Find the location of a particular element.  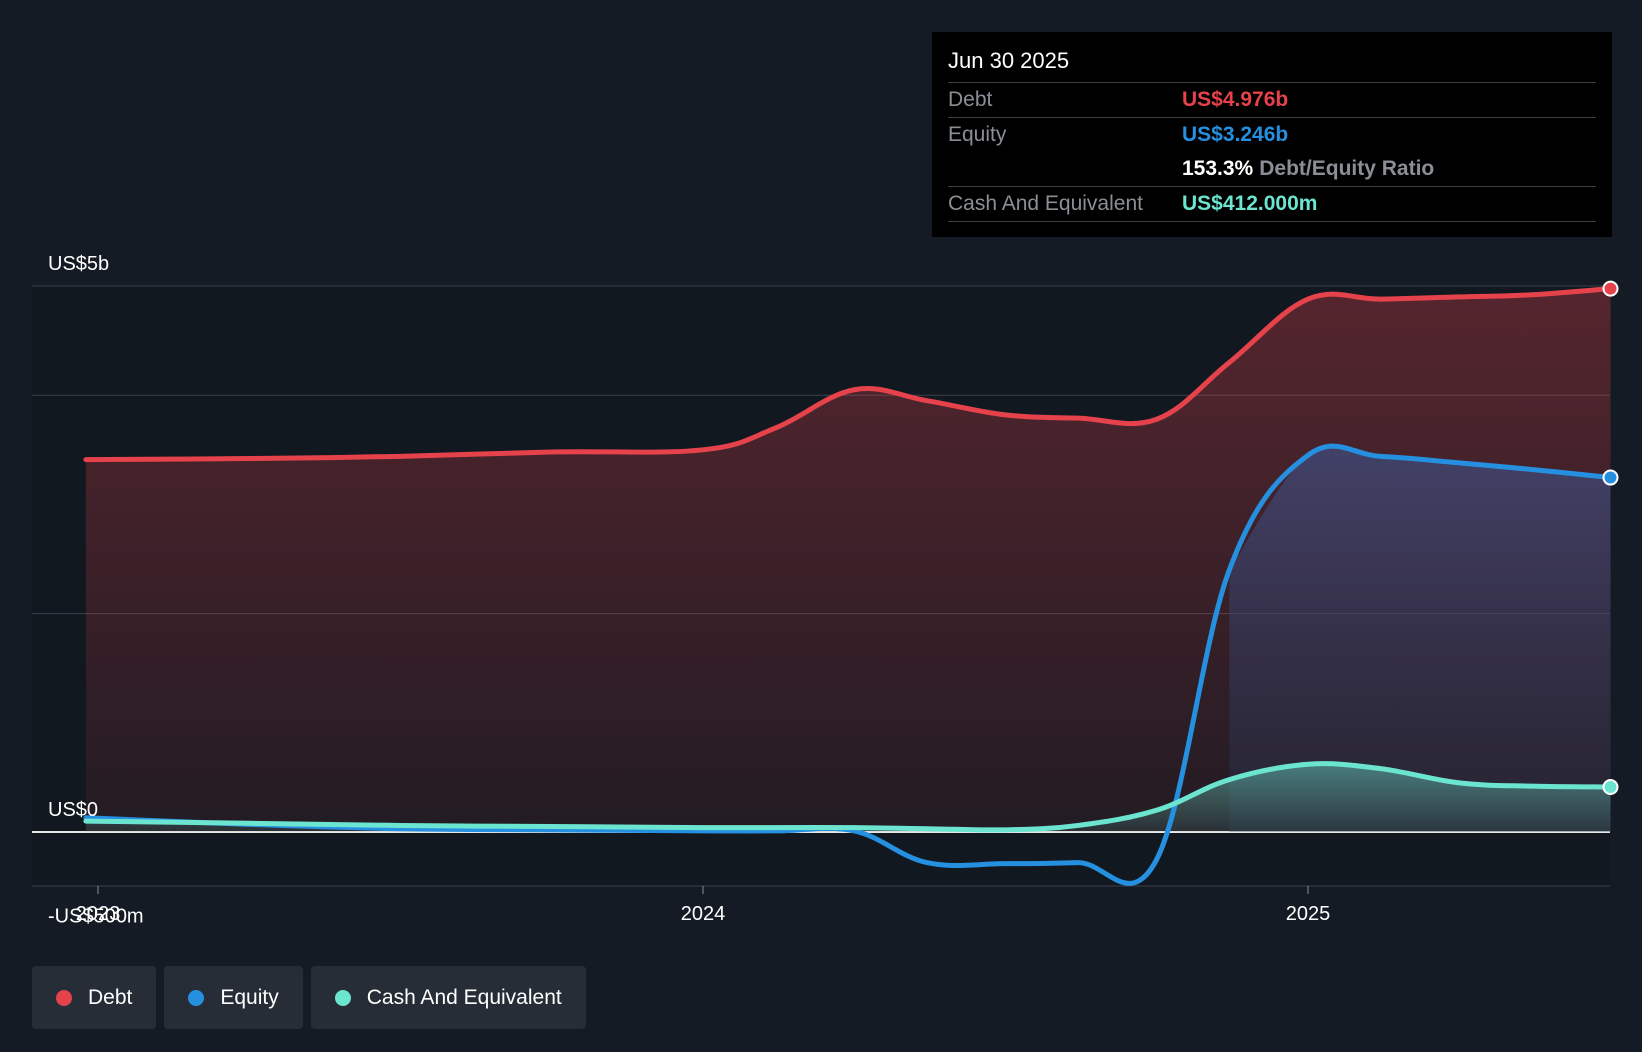

legend-label: Cash And Equivalent is located at coordinates (464, 997).